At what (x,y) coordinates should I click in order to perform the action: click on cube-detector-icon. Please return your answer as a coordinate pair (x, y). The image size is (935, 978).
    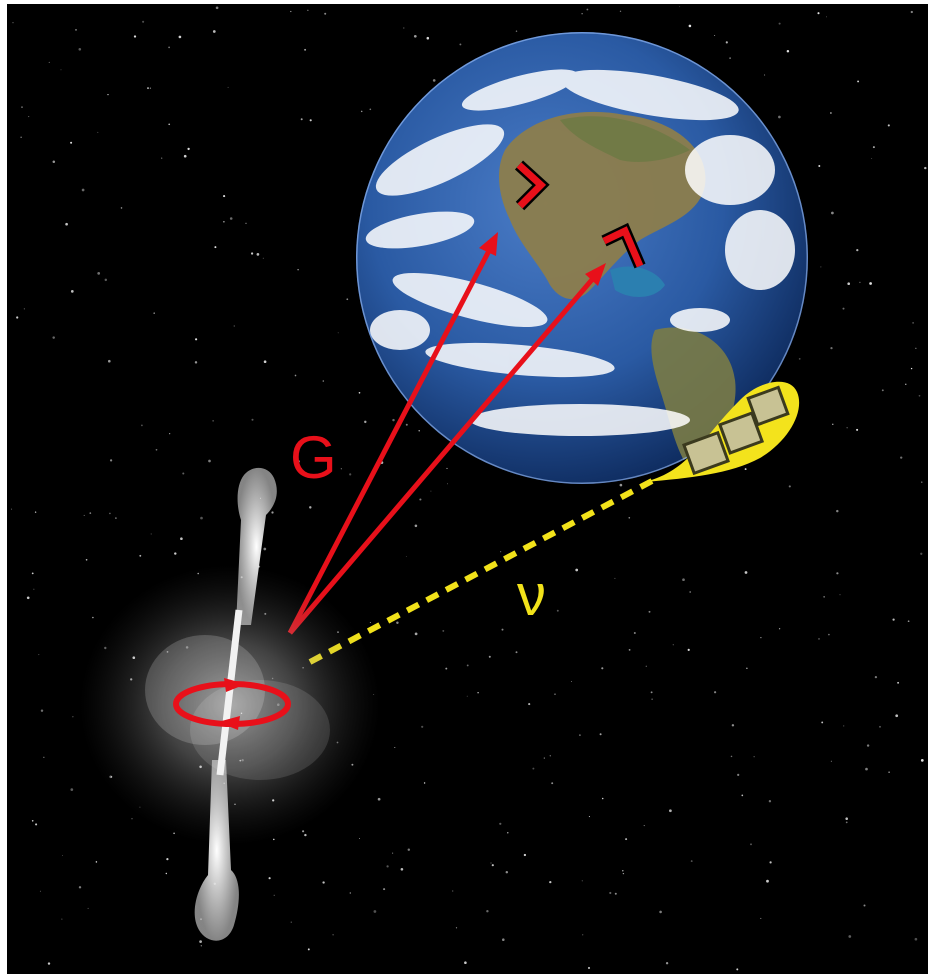
    Looking at the image, I should click on (722, 431).